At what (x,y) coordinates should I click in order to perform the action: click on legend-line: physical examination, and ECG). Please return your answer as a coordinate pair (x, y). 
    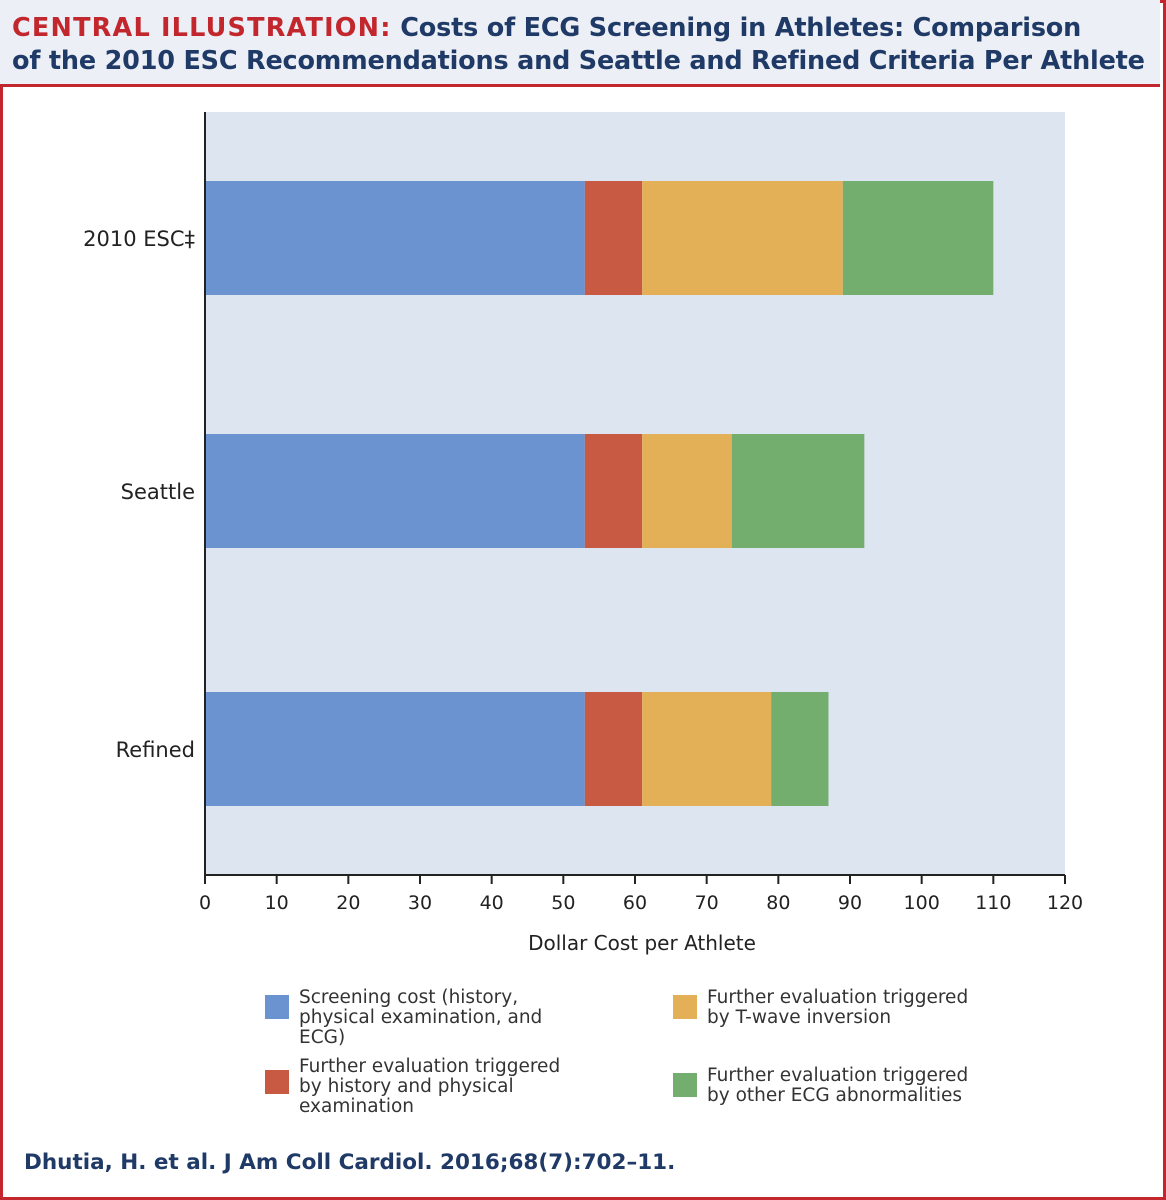
    Looking at the image, I should click on (421, 1027).